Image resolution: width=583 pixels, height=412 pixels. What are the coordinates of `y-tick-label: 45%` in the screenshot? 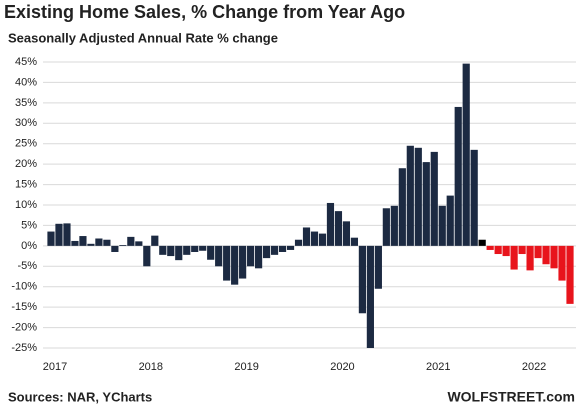 It's located at (26, 62).